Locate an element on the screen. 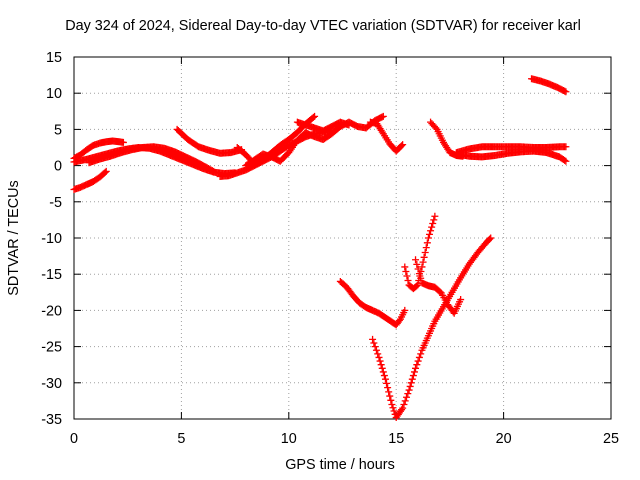  x-tick-label: 5 is located at coordinates (181, 439).